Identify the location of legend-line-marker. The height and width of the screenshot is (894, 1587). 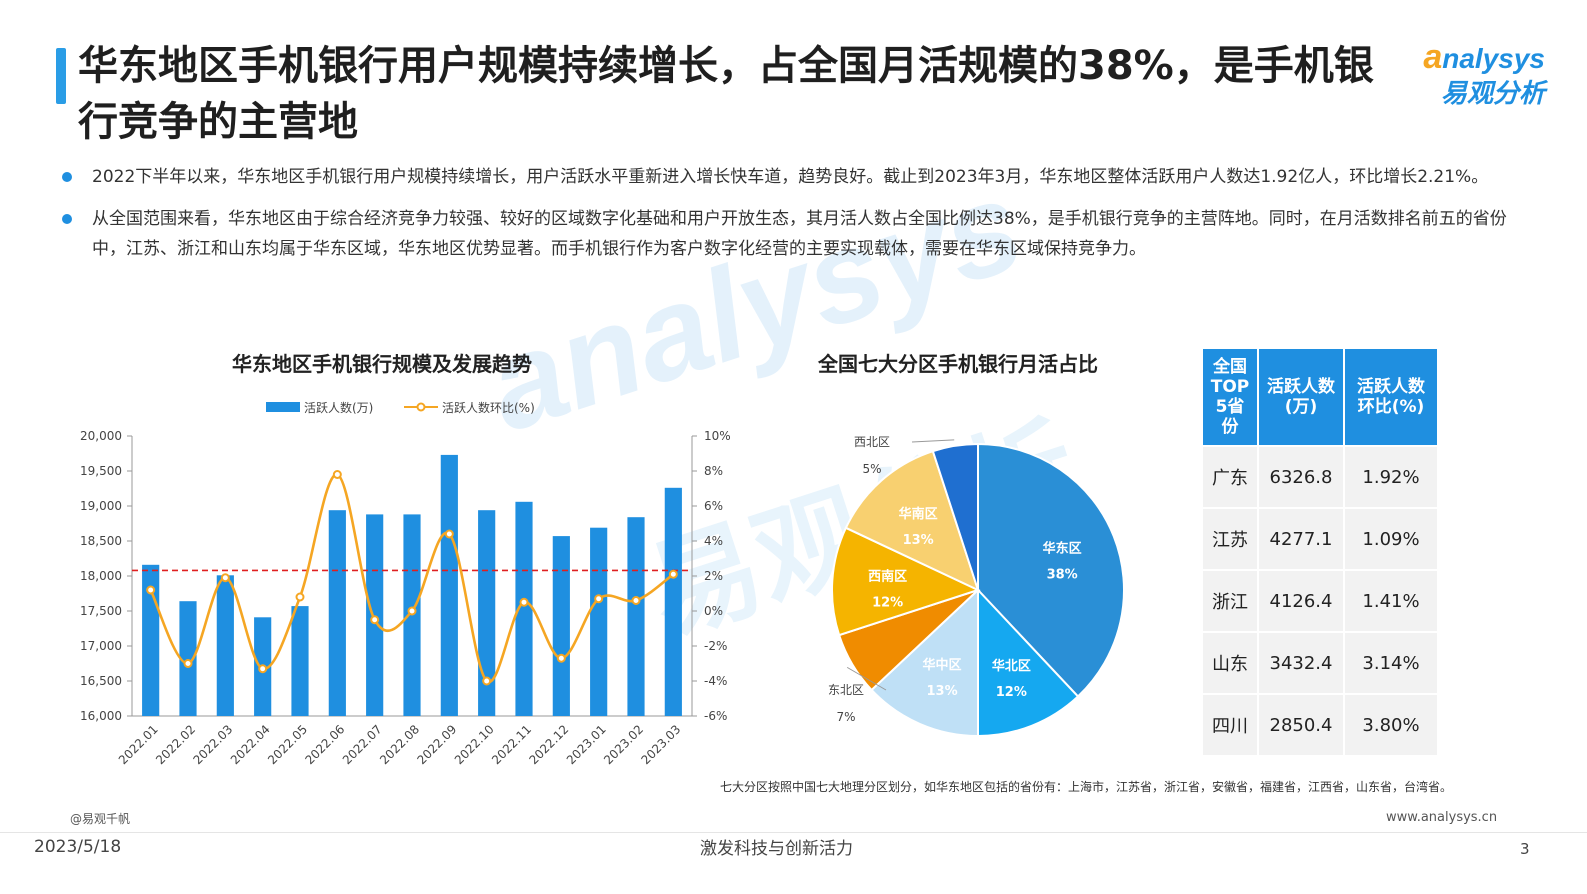
(421, 407).